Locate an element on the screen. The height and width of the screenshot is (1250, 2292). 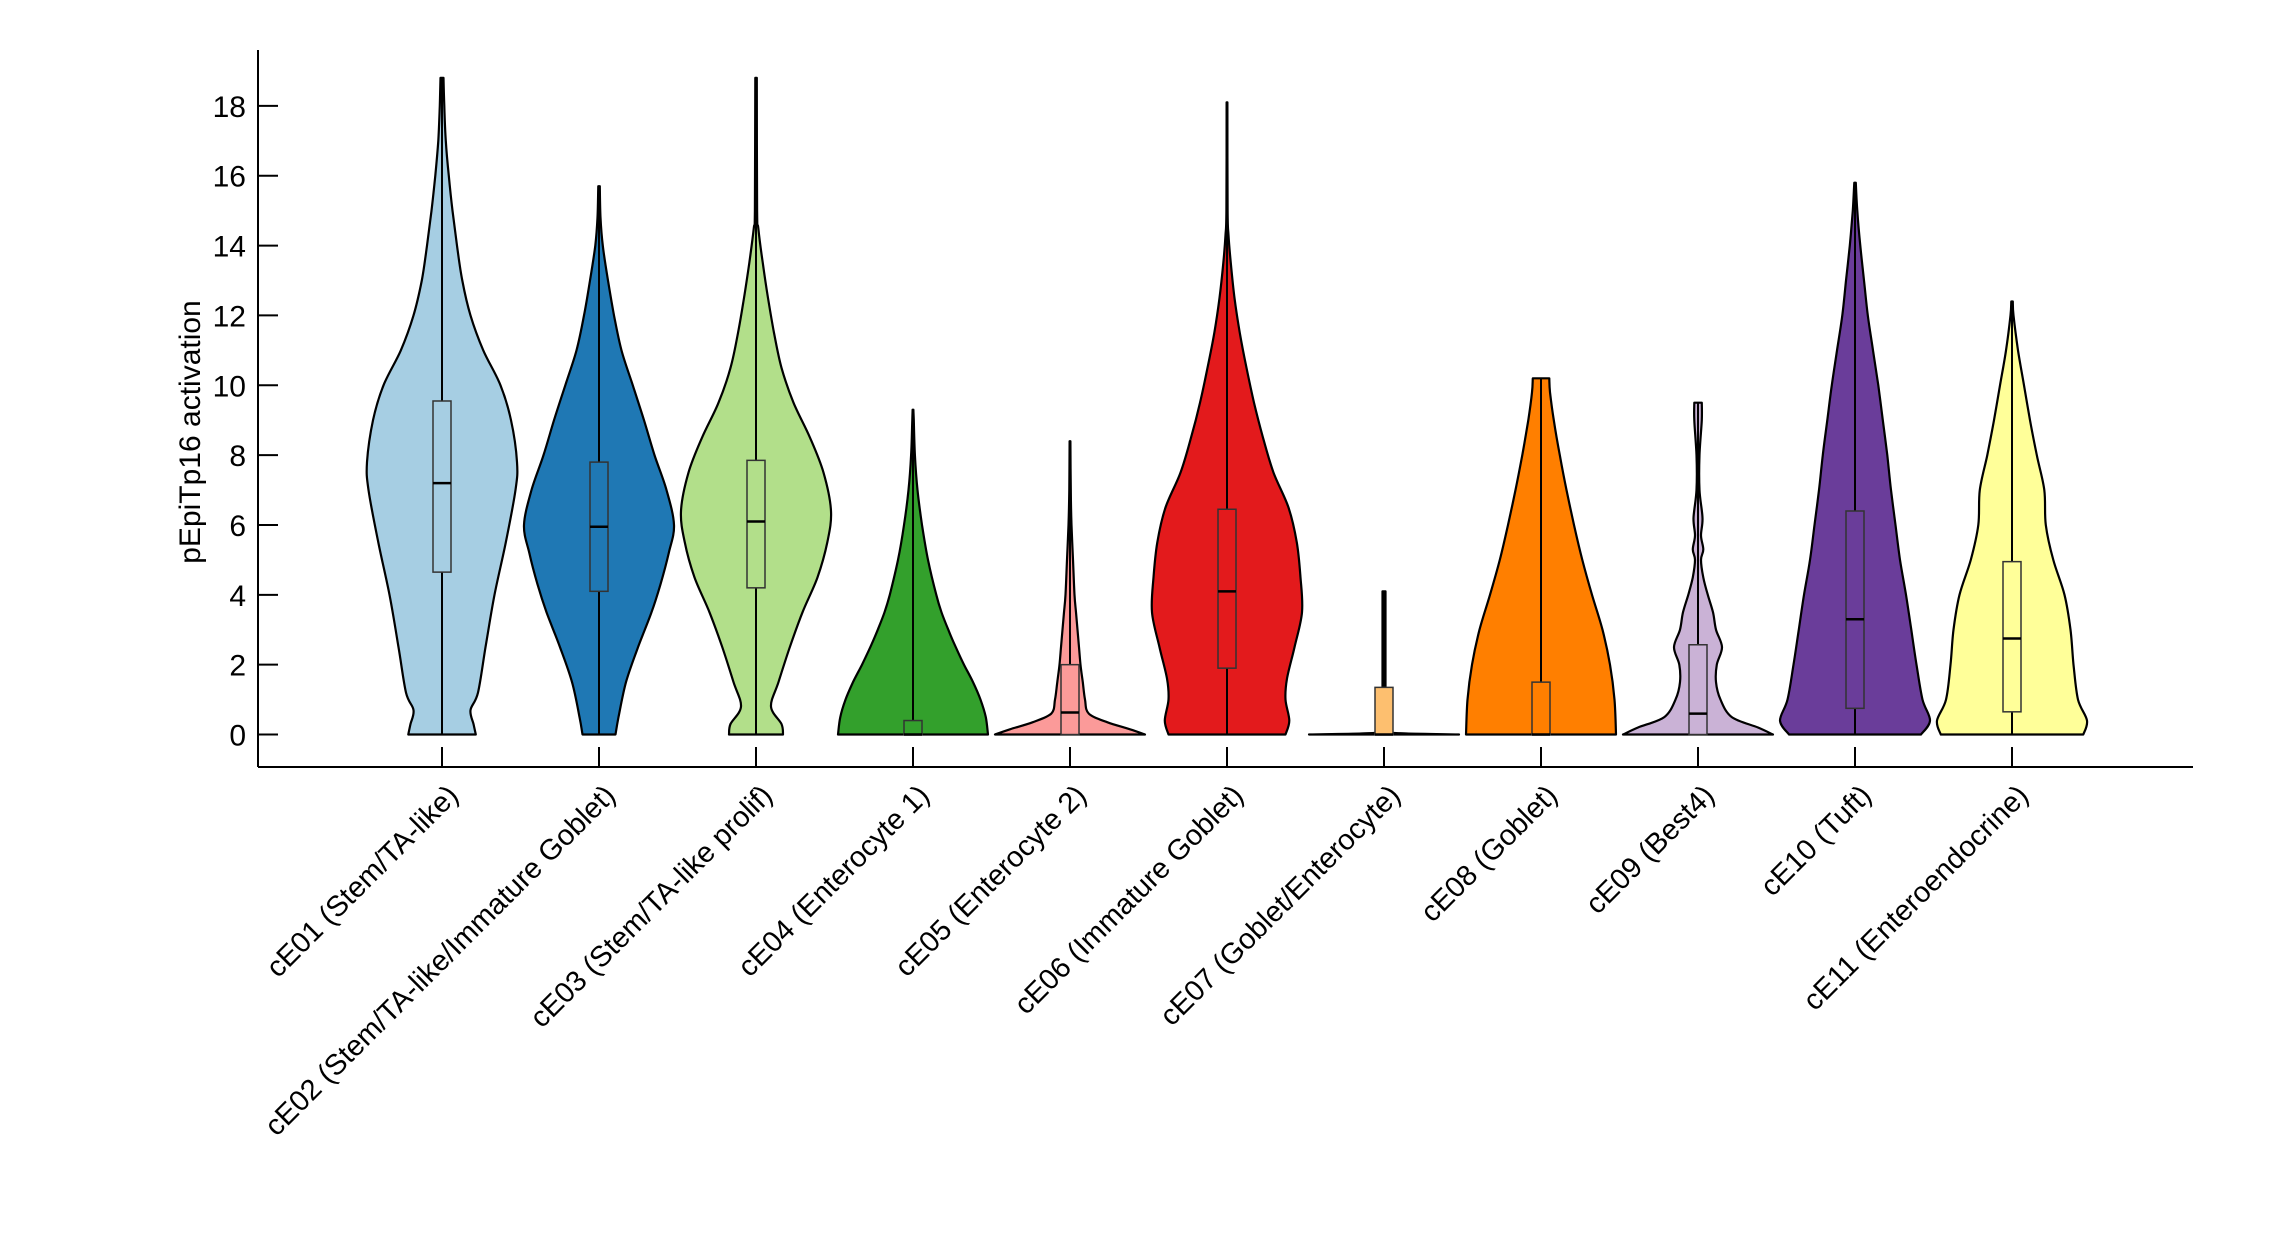
x-tick-label: cE08 (Goblet) is located at coordinates (1489, 853).